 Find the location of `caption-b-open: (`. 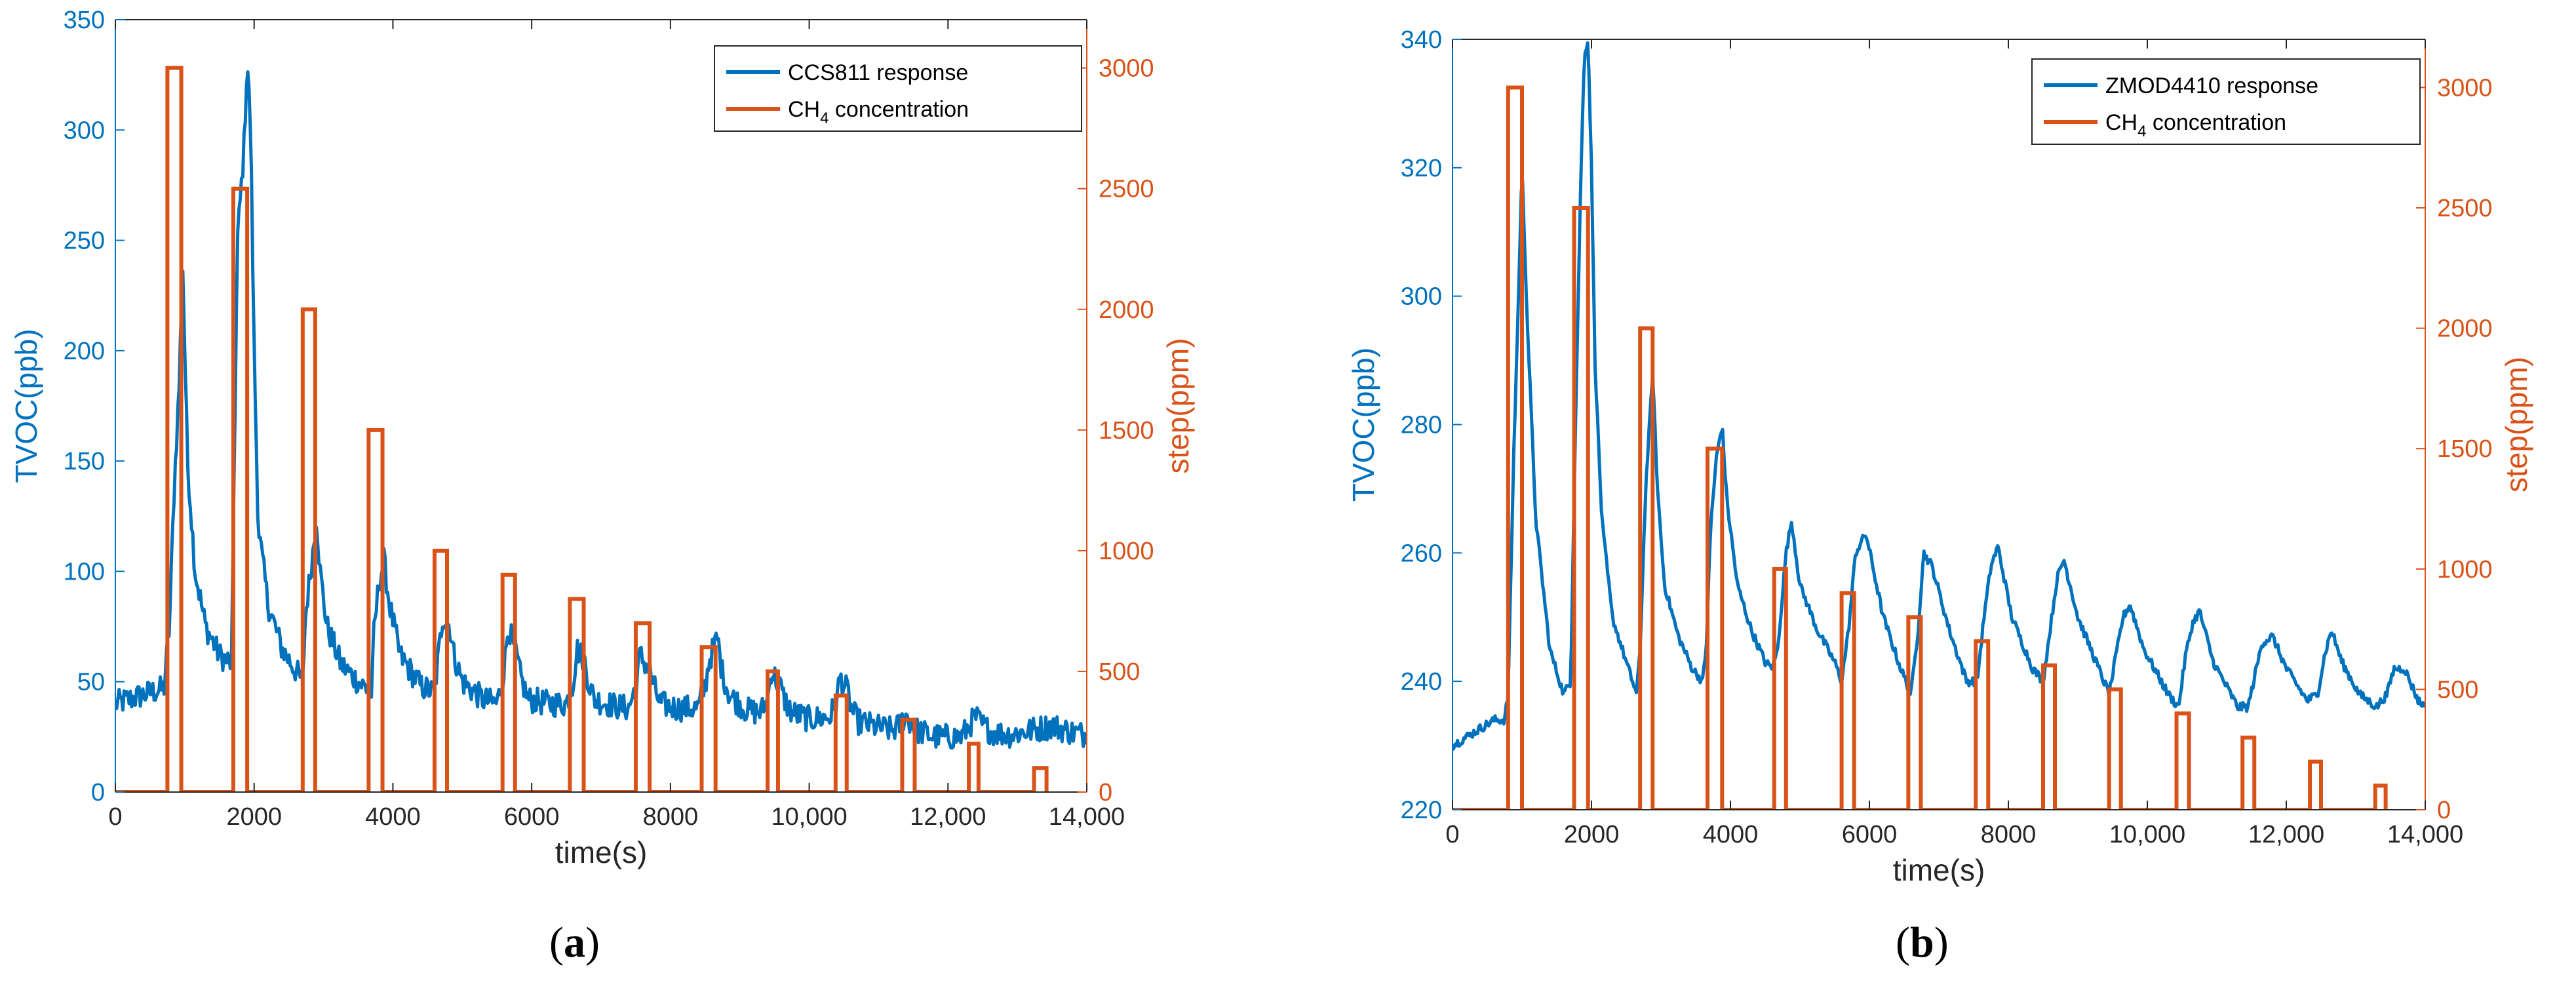

caption-b-open: ( is located at coordinates (1903, 942).